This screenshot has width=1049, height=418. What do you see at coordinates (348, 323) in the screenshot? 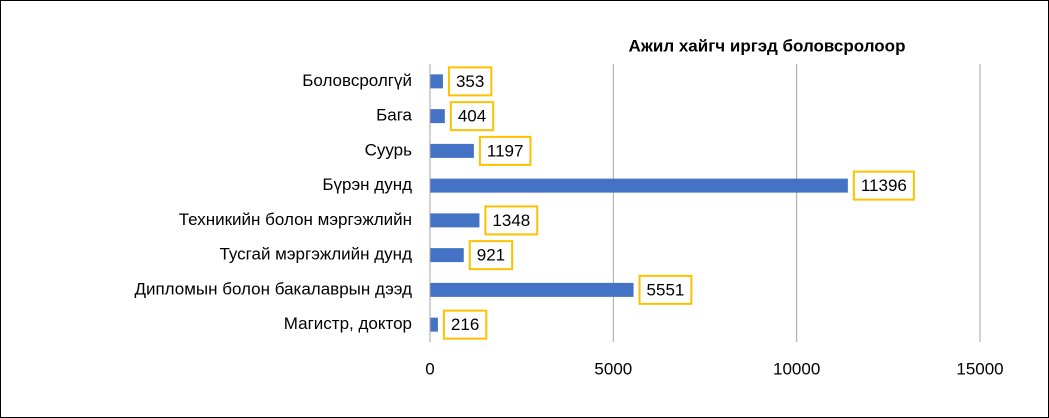
I see `y-tick-label: Магистр, доктор` at bounding box center [348, 323].